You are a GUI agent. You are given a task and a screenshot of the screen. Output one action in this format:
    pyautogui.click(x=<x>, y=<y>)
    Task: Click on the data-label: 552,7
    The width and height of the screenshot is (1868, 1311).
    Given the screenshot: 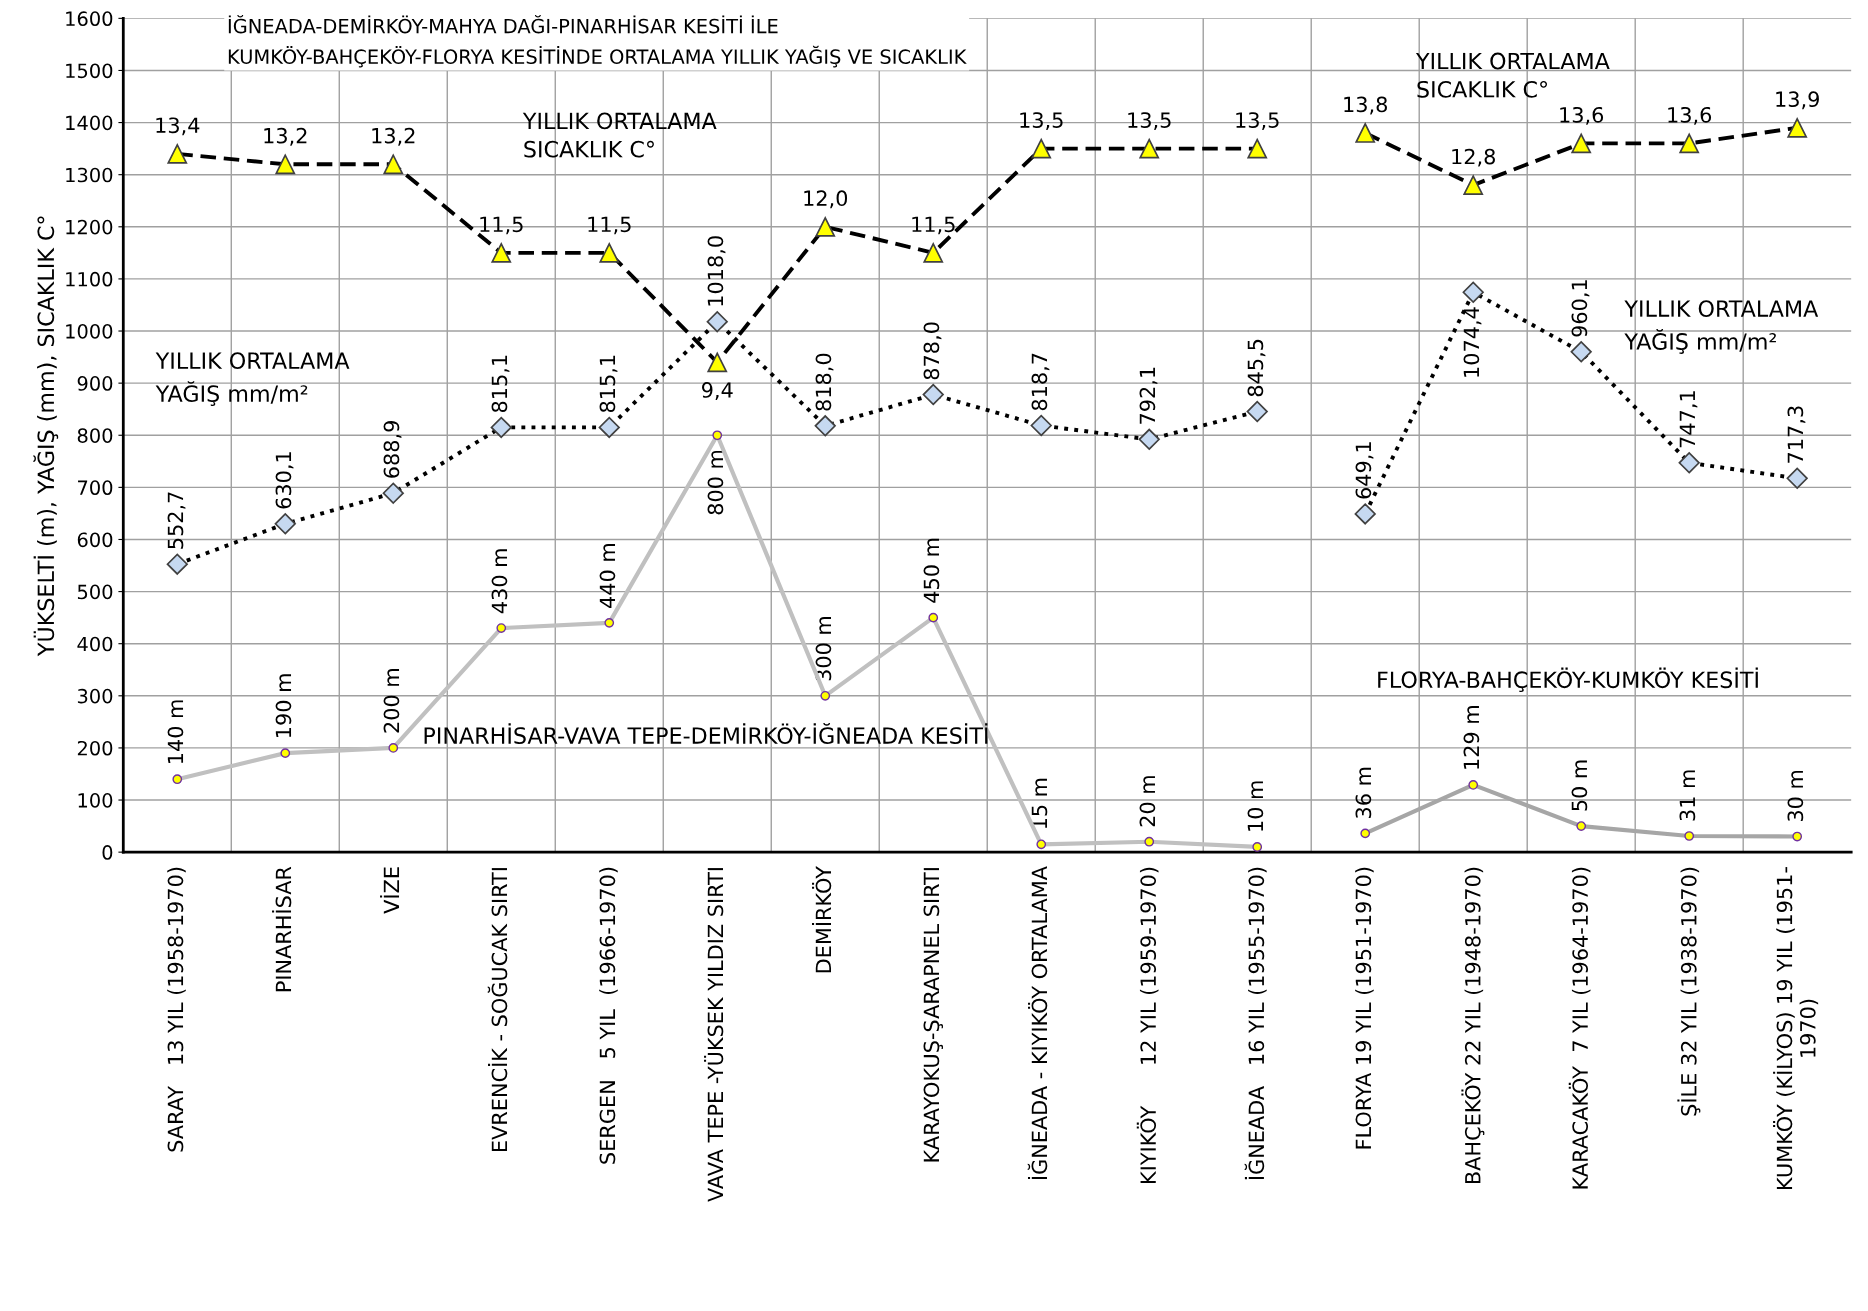 What is the action you would take?
    pyautogui.click(x=176, y=520)
    